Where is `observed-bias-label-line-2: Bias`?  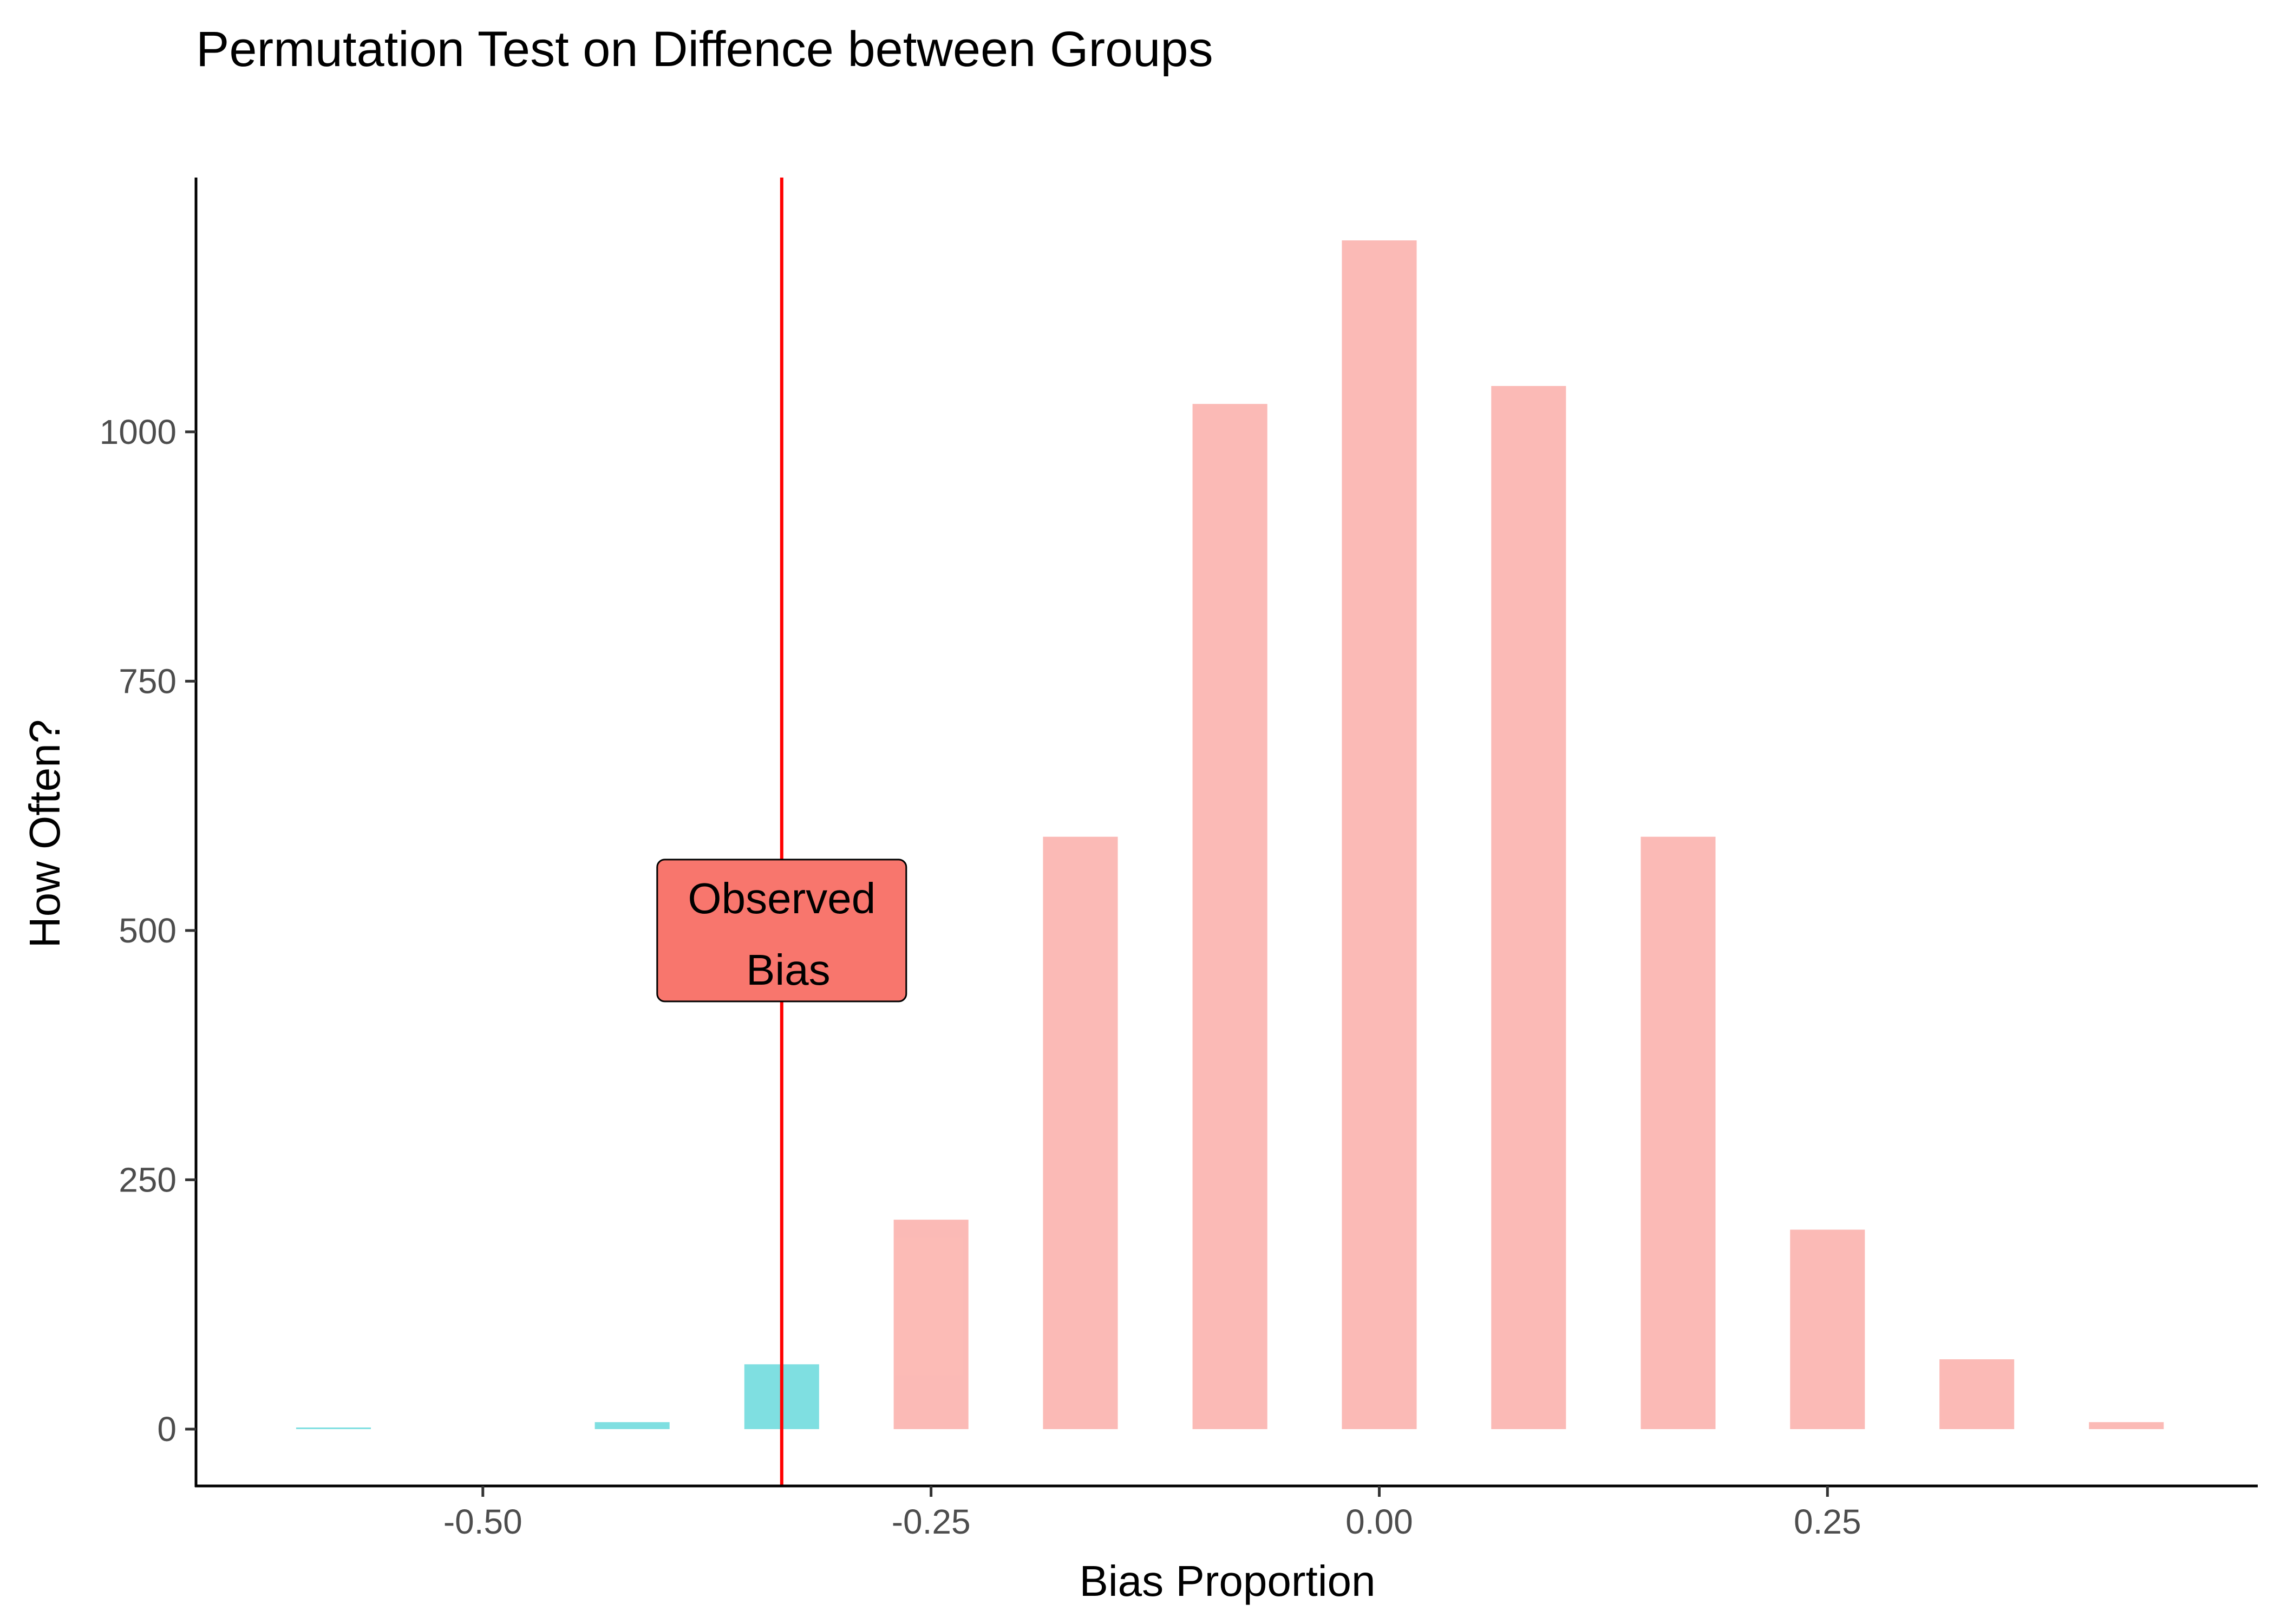 observed-bias-label-line-2: Bias is located at coordinates (789, 970).